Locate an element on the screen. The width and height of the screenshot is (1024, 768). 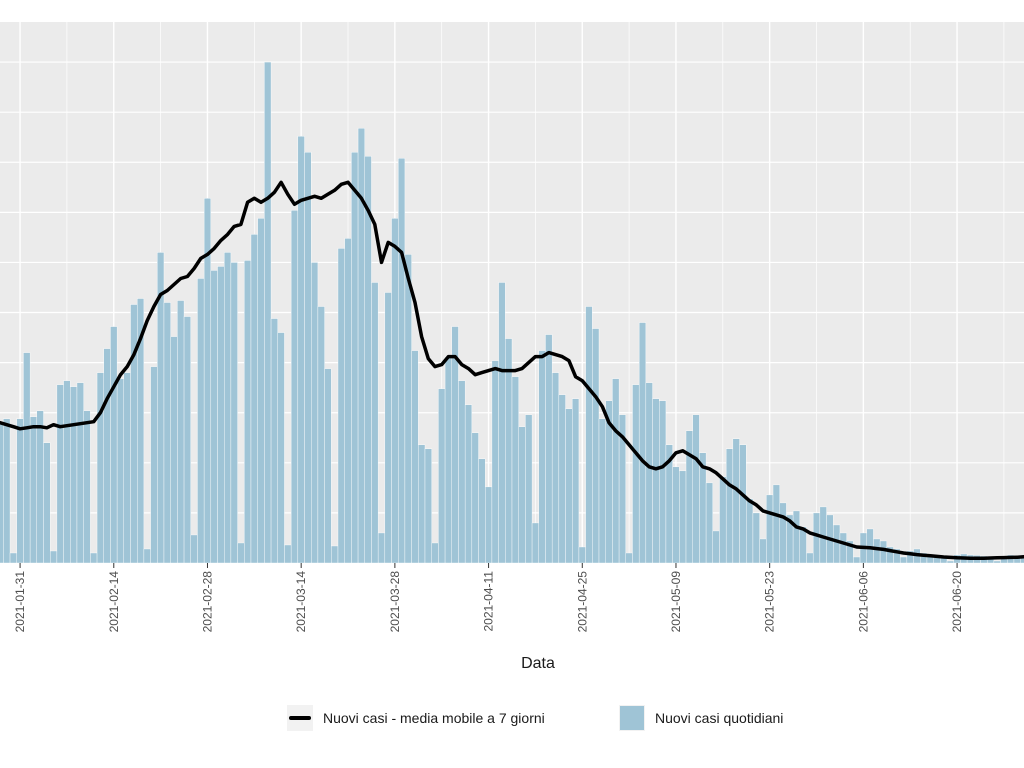
legend-item-daily-cases: Nuovi casi quotidiani is located at coordinates (701, 718).